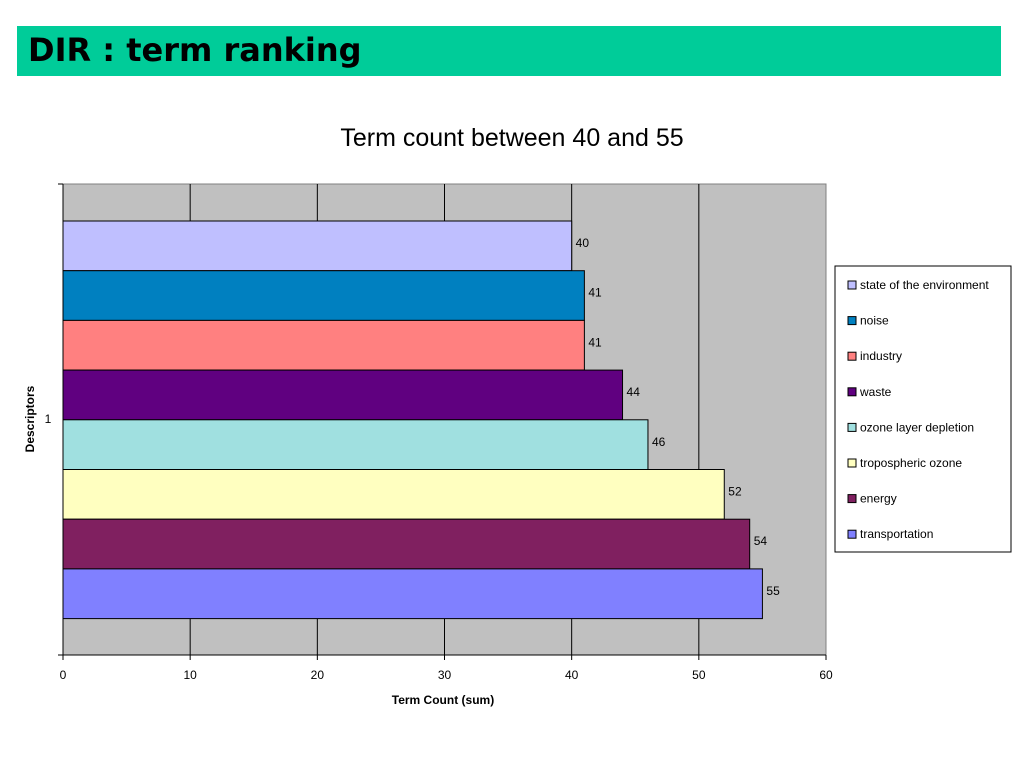 The height and width of the screenshot is (768, 1024). What do you see at coordinates (875, 392) in the screenshot?
I see `legend-entry: waste` at bounding box center [875, 392].